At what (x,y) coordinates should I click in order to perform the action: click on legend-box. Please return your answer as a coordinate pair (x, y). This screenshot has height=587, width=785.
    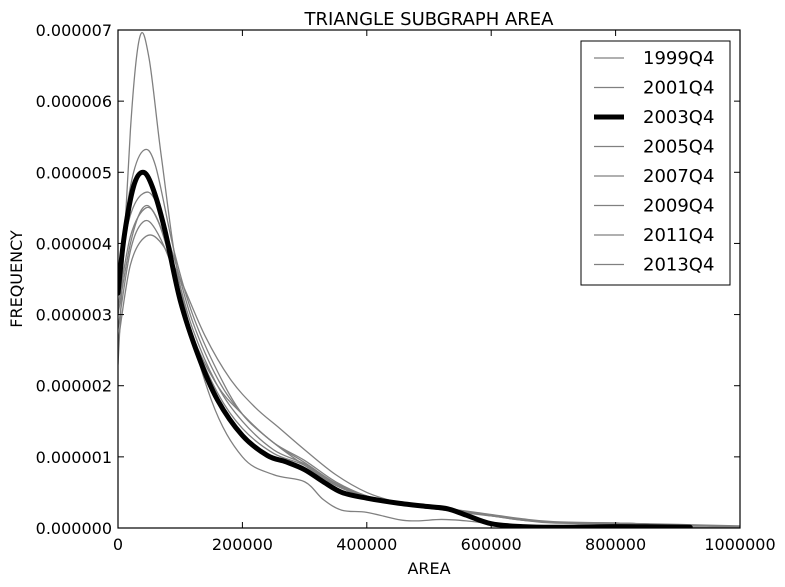
    Looking at the image, I should click on (655, 163).